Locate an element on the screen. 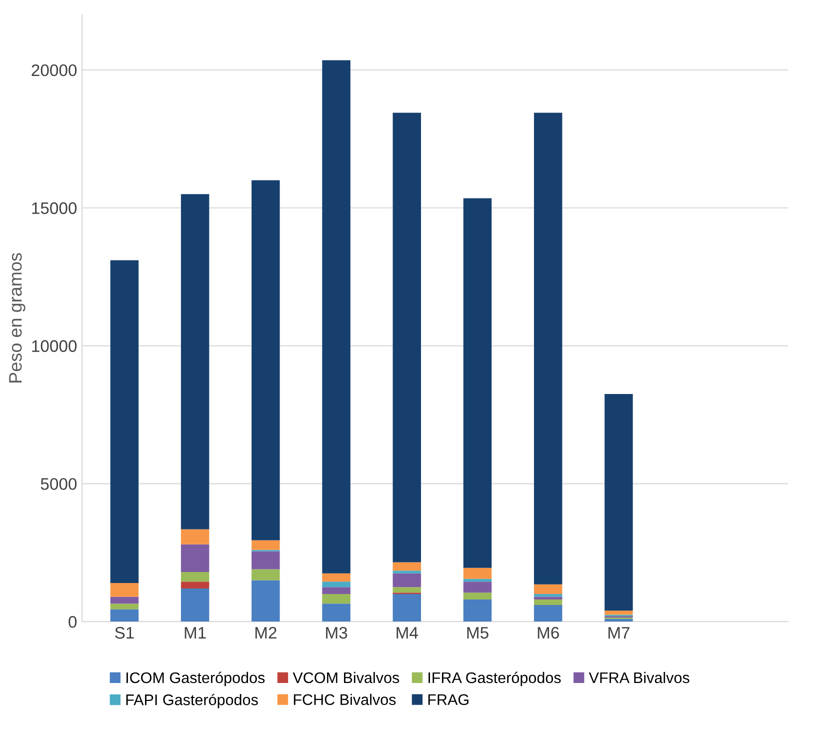  x-tick-label: S1 is located at coordinates (124, 632).